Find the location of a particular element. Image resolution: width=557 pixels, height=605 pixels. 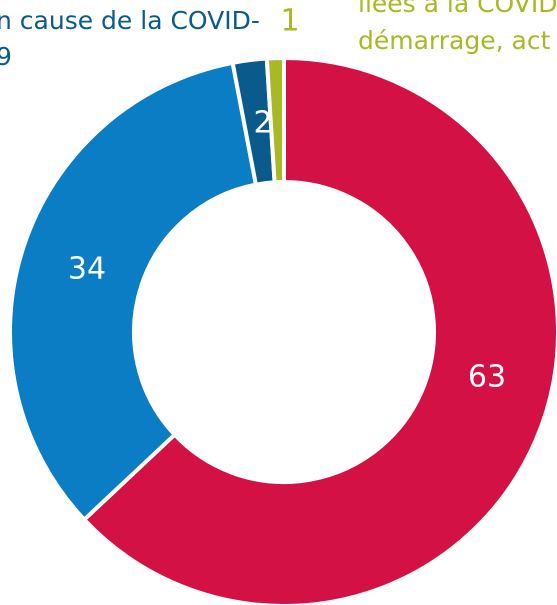

value-label: 1 is located at coordinates (289, 21).